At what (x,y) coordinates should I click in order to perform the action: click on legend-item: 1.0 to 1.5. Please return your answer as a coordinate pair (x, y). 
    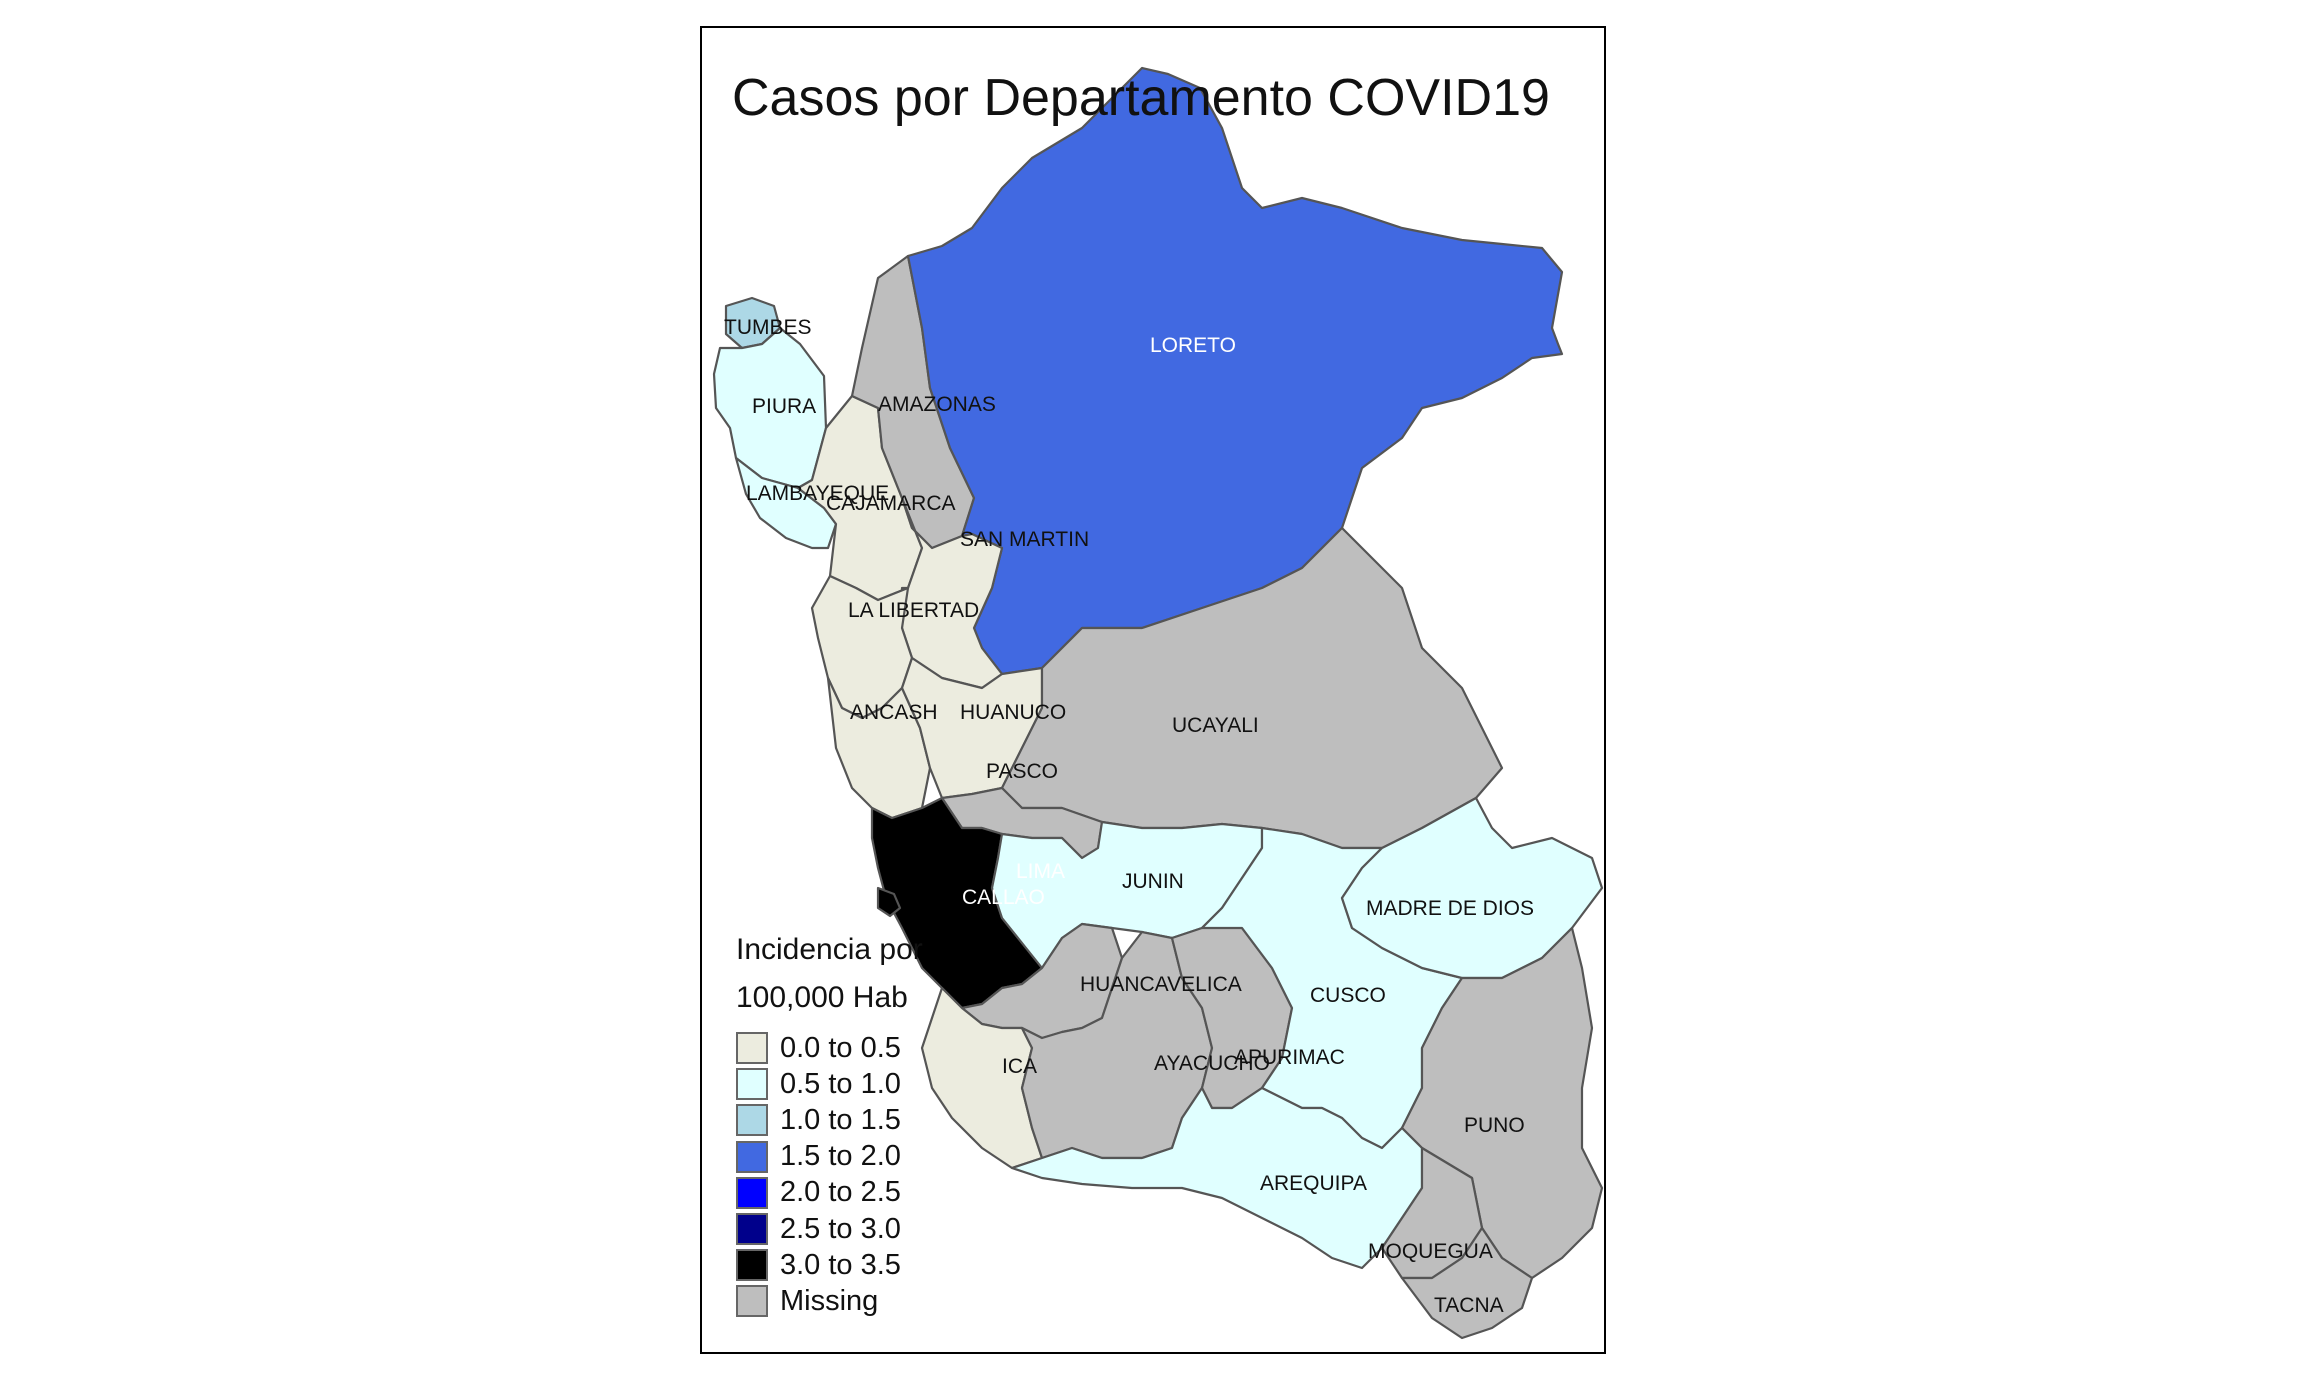
    Looking at the image, I should click on (829, 1120).